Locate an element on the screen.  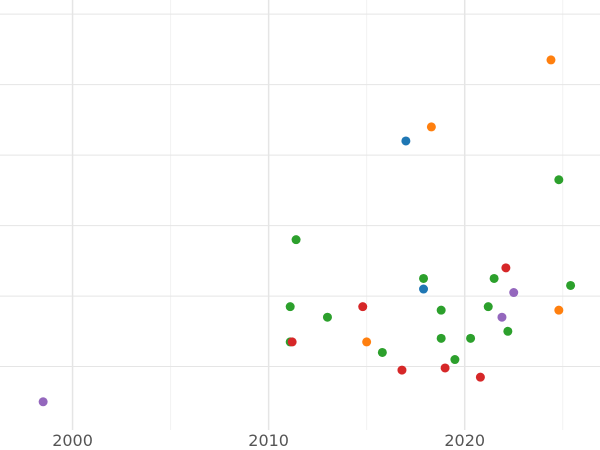
x-tick-label: 2010 is located at coordinates (268, 440).